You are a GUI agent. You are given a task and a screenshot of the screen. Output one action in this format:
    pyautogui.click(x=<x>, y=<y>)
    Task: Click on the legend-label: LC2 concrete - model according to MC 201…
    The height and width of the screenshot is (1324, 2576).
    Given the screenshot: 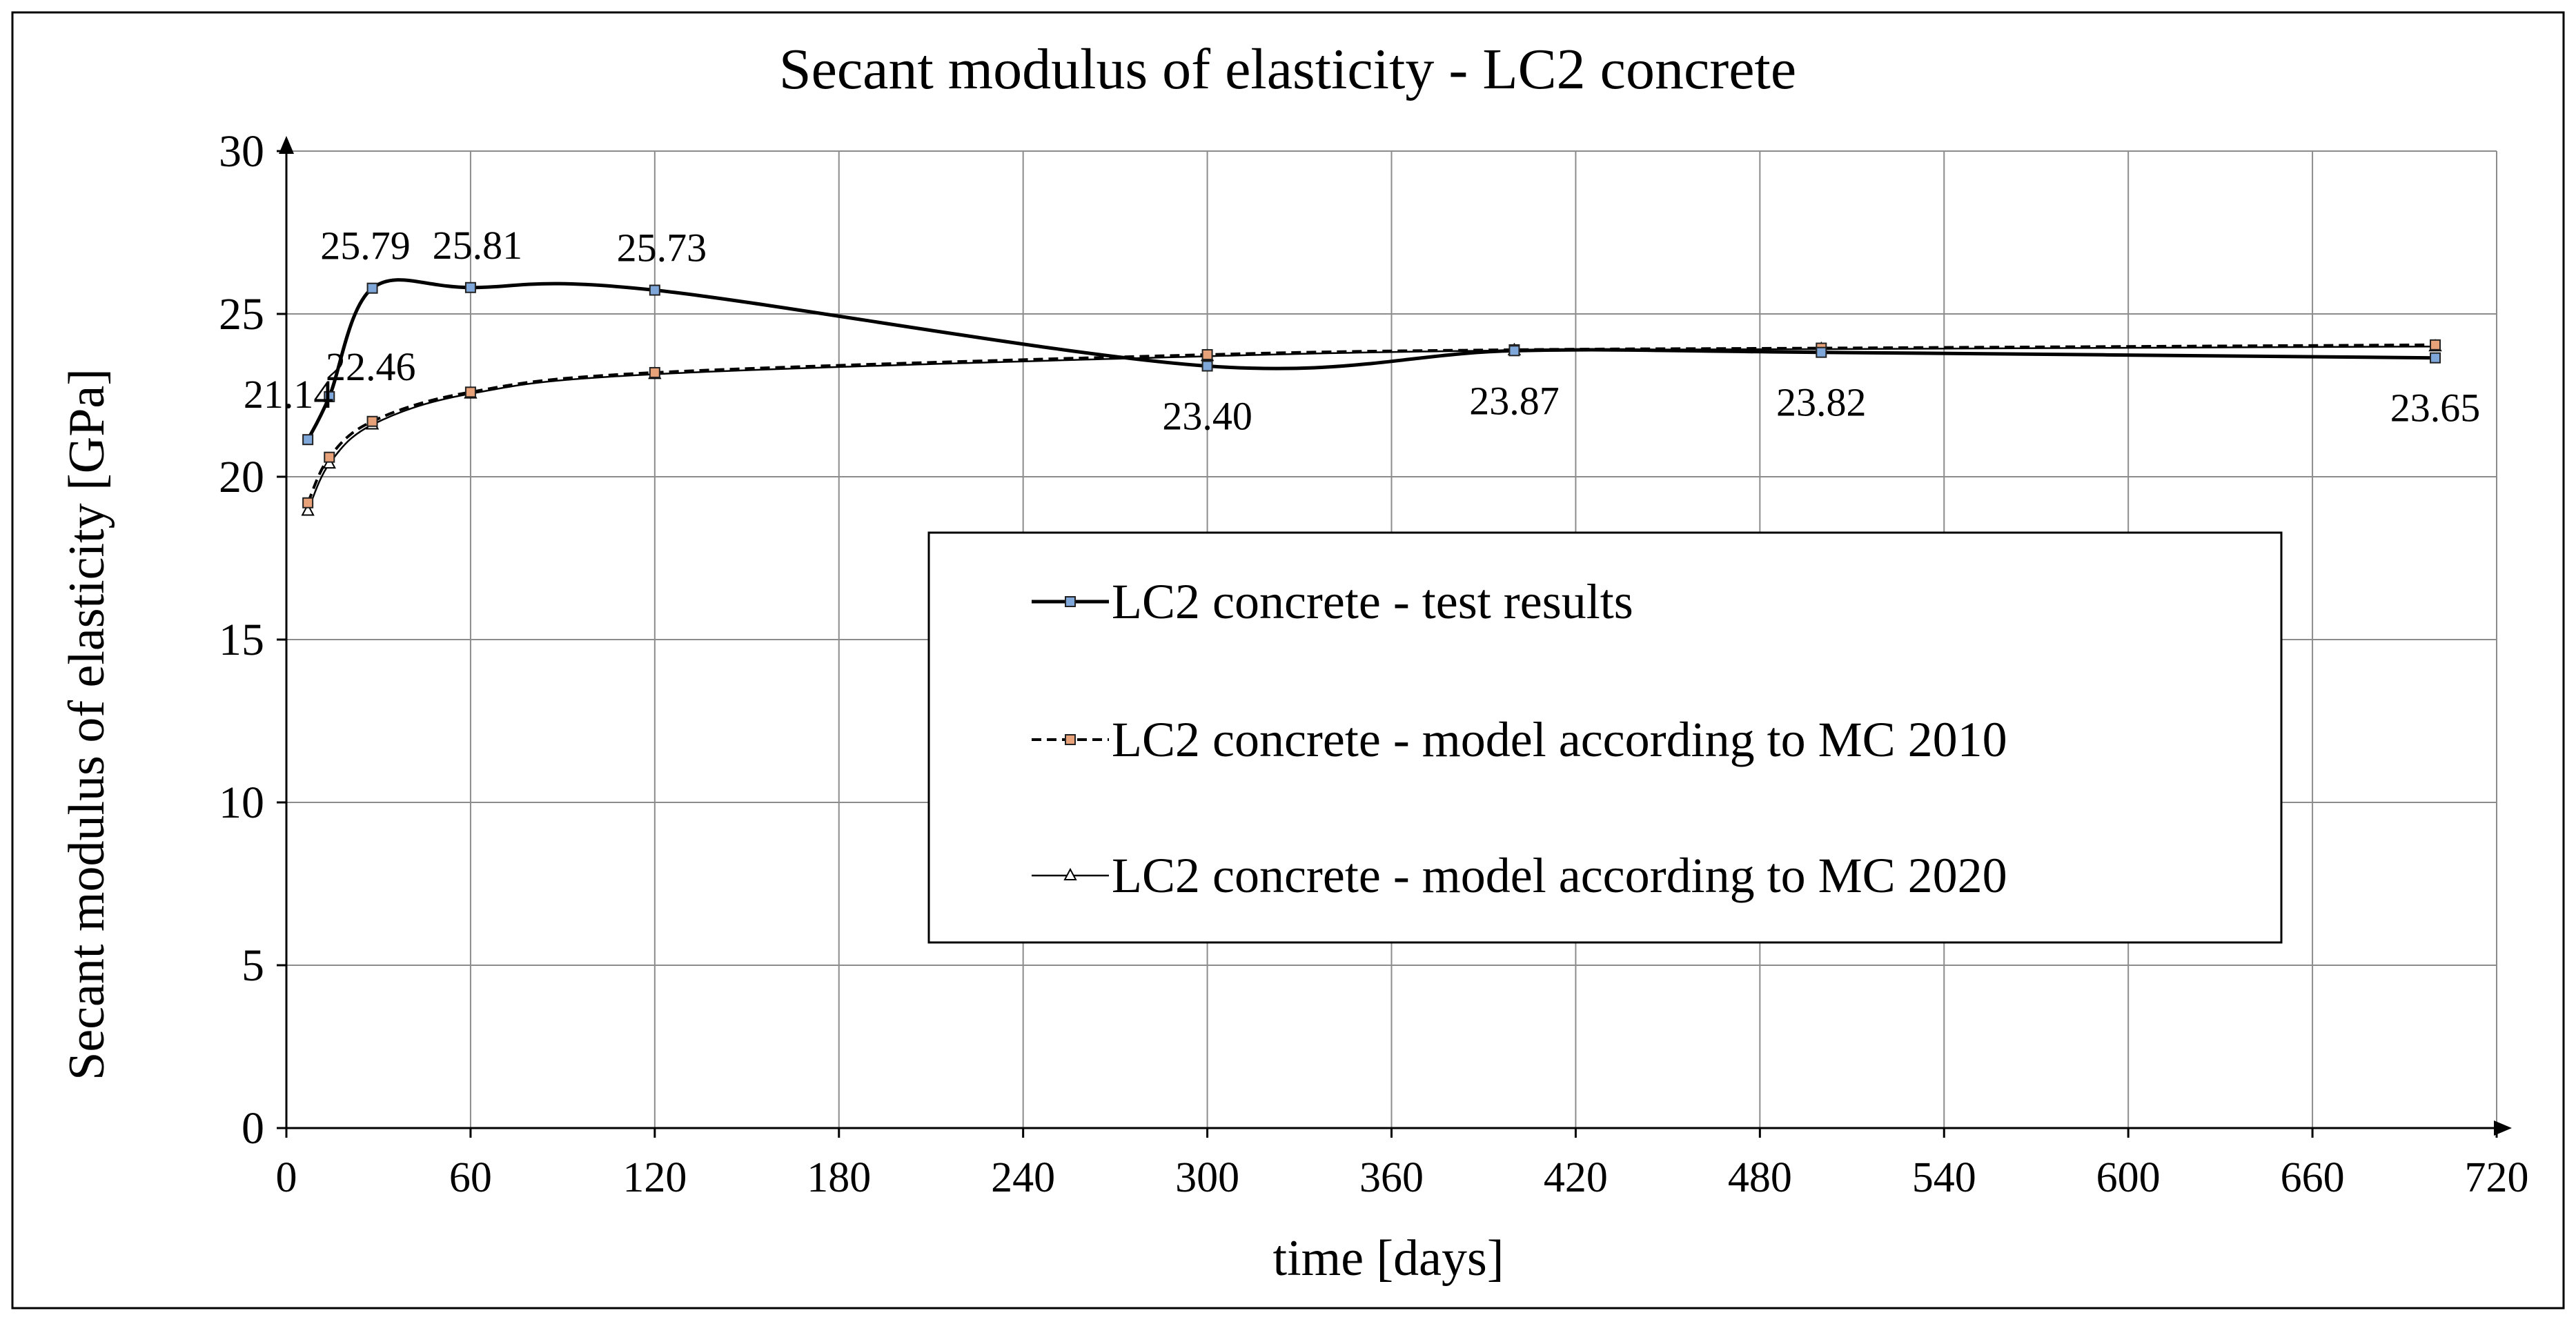 What is the action you would take?
    pyautogui.click(x=1559, y=739)
    